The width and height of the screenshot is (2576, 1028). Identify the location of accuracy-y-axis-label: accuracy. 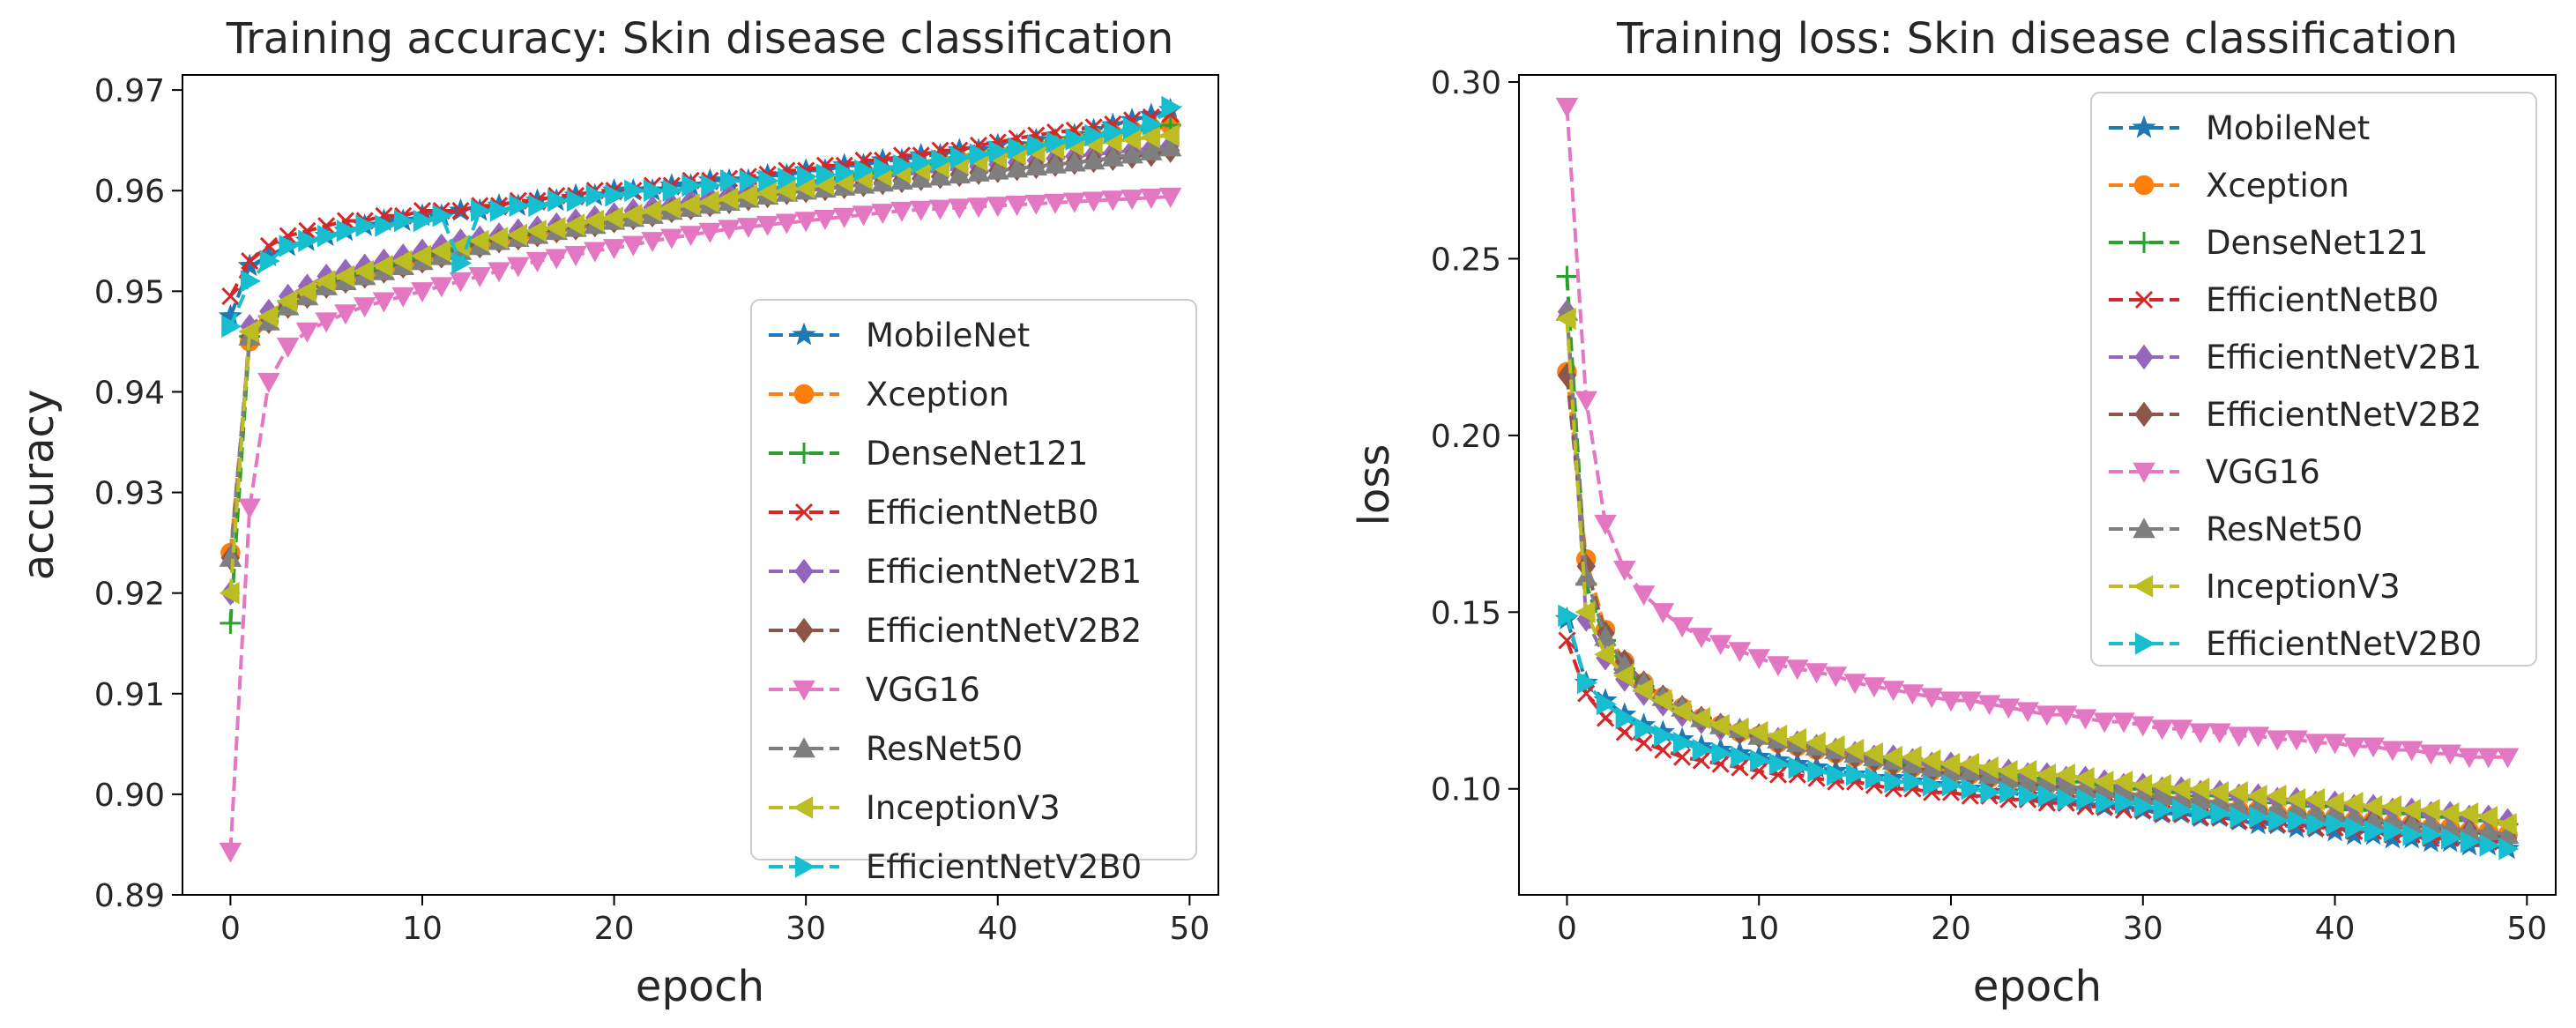
(38, 485).